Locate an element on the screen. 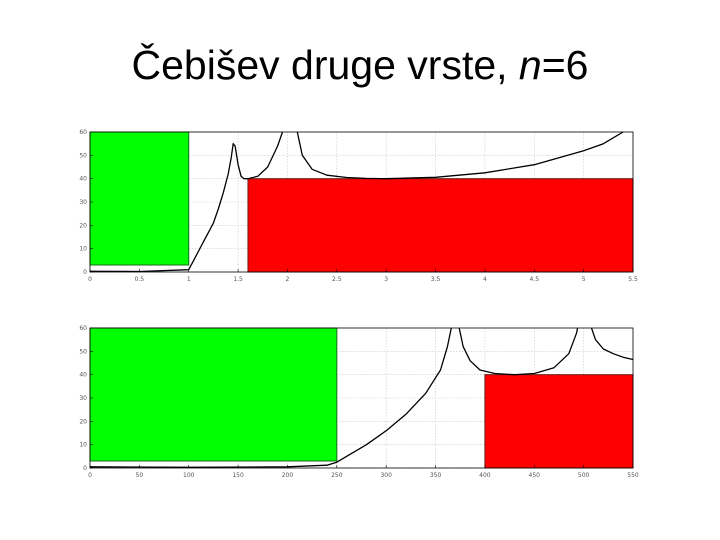 The width and height of the screenshot is (720, 540). x-tick-label: 4 is located at coordinates (485, 279).